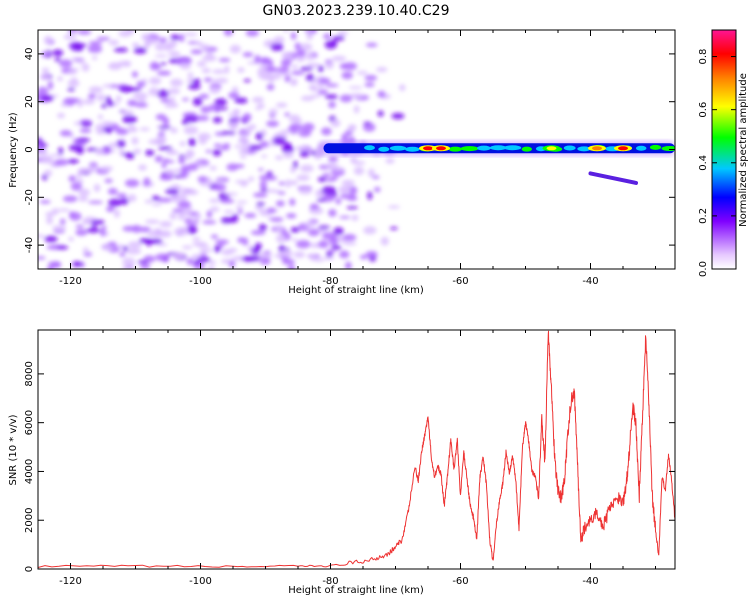 The height and width of the screenshot is (600, 750). Describe the element at coordinates (29, 101) in the screenshot. I see `spectrogram-ytick-label: 20` at that location.